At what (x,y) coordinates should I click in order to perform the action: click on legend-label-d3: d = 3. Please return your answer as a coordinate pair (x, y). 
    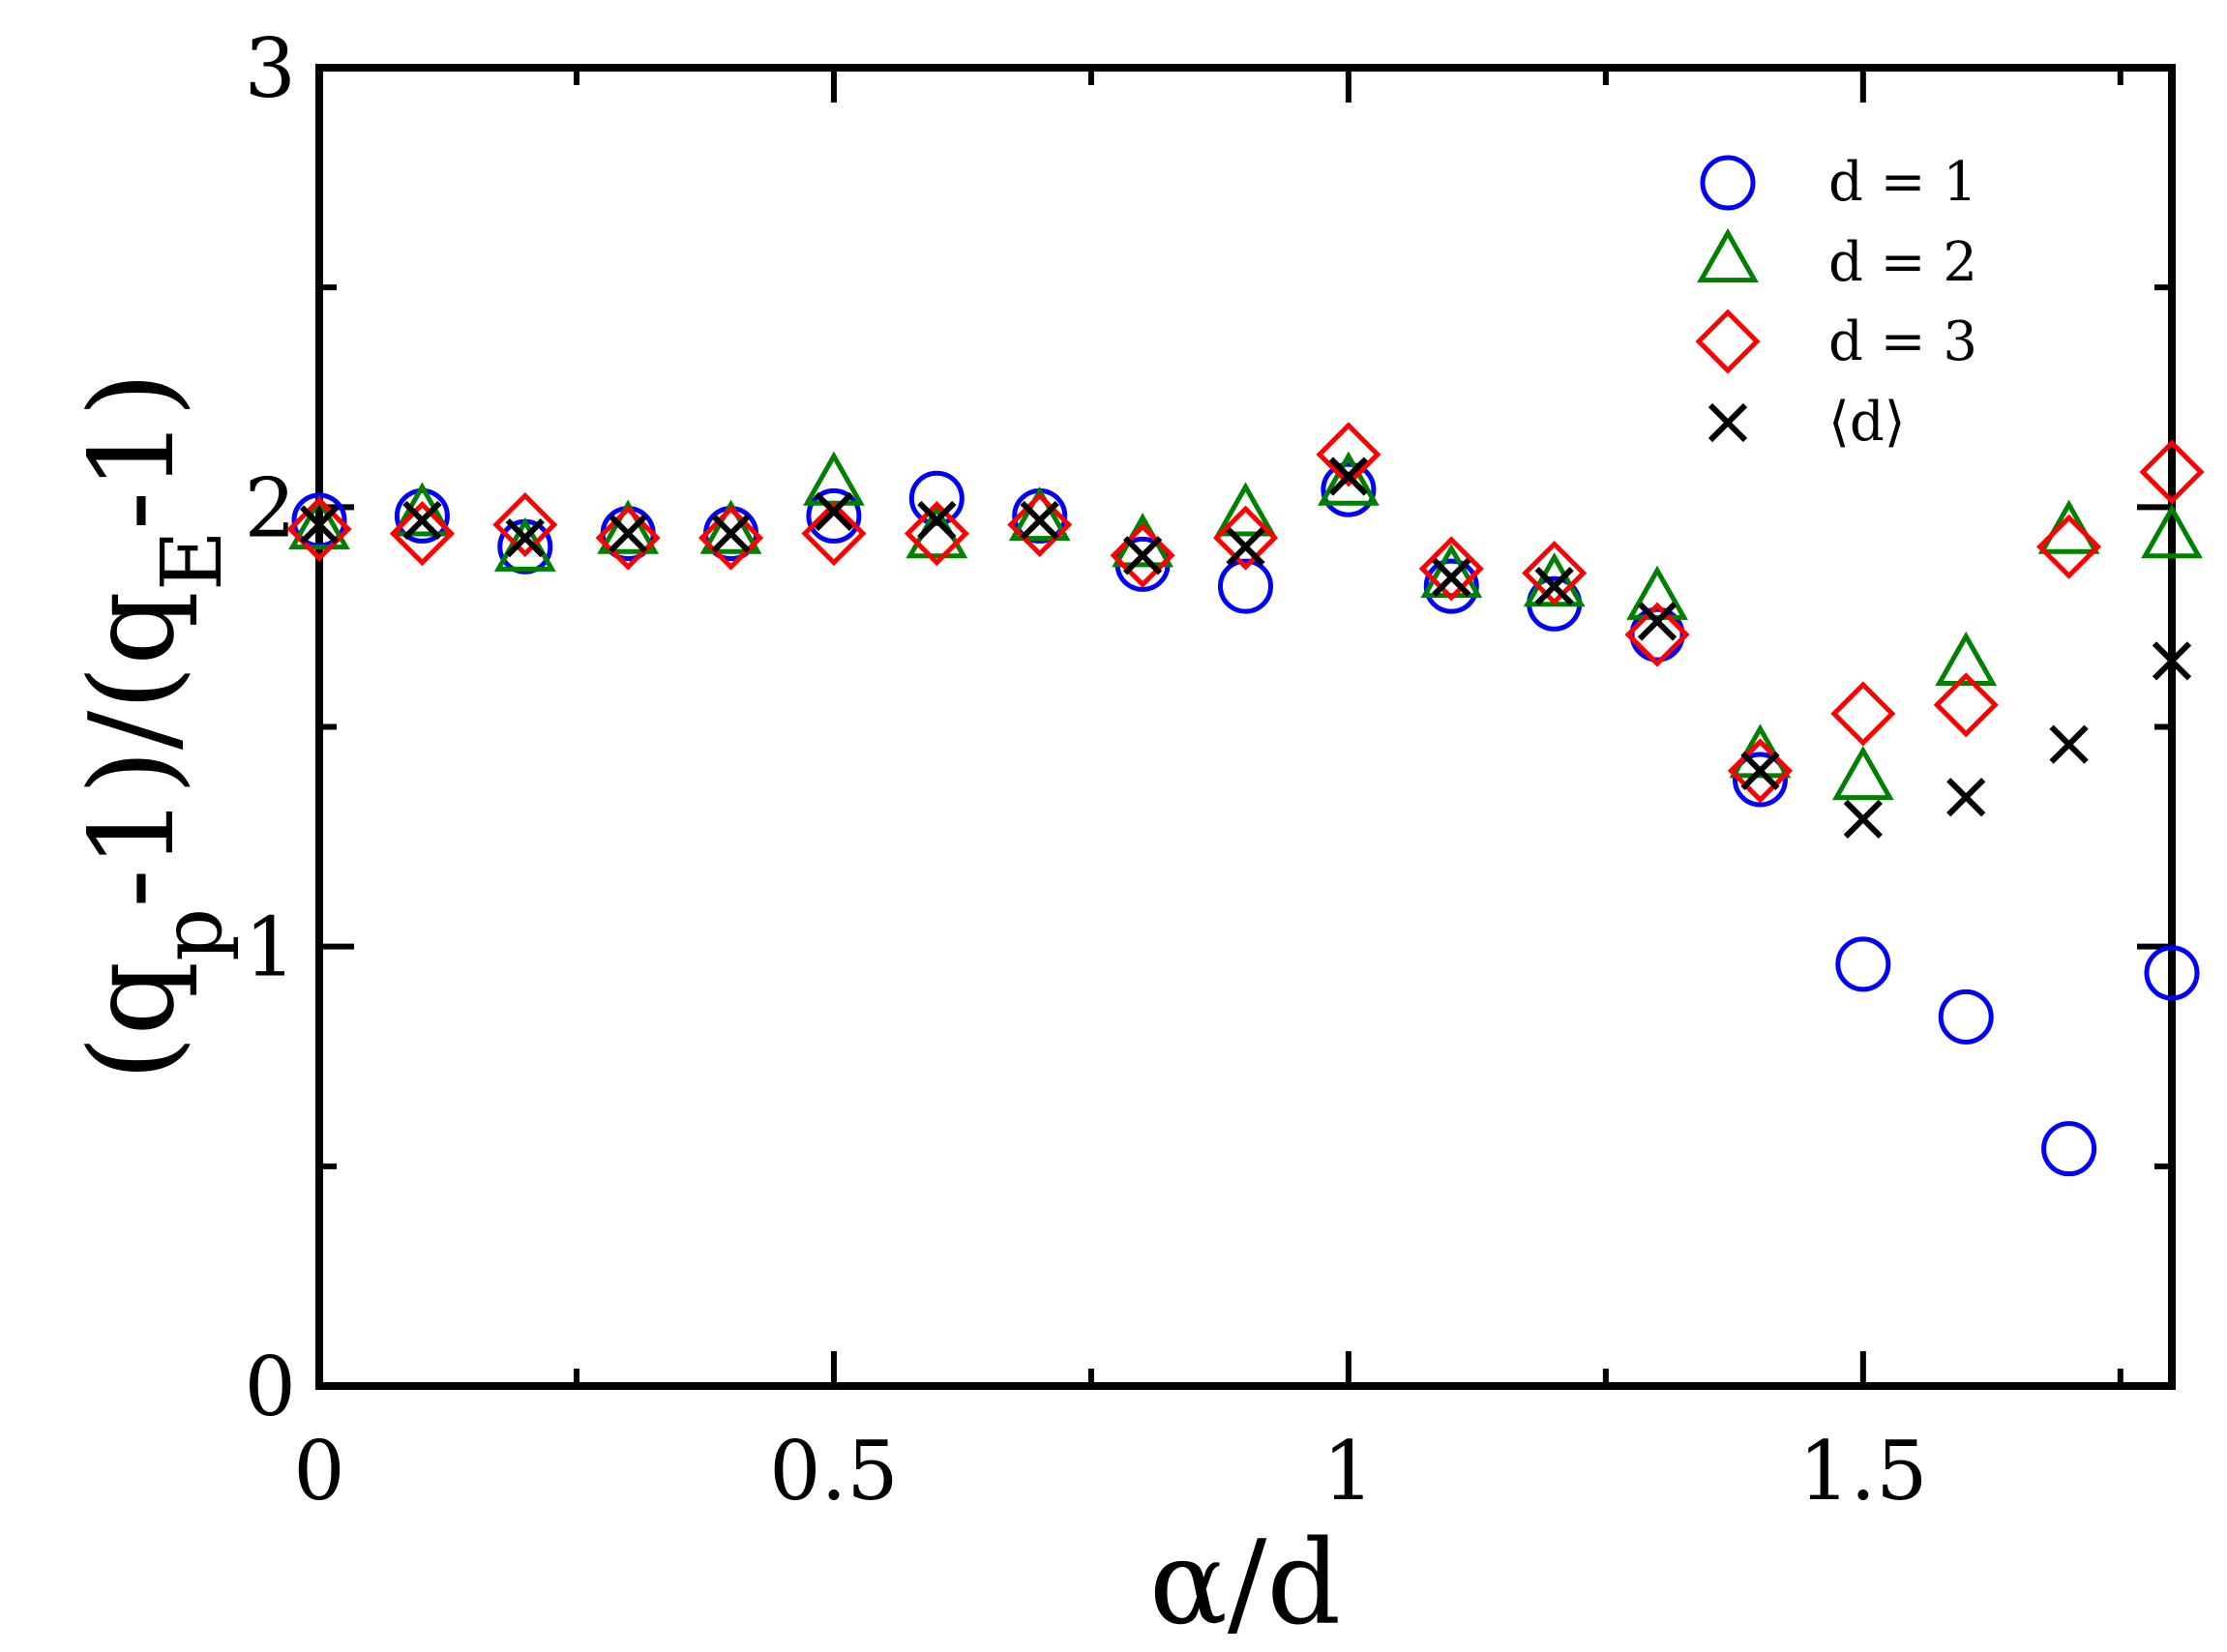
    Looking at the image, I should click on (1902, 341).